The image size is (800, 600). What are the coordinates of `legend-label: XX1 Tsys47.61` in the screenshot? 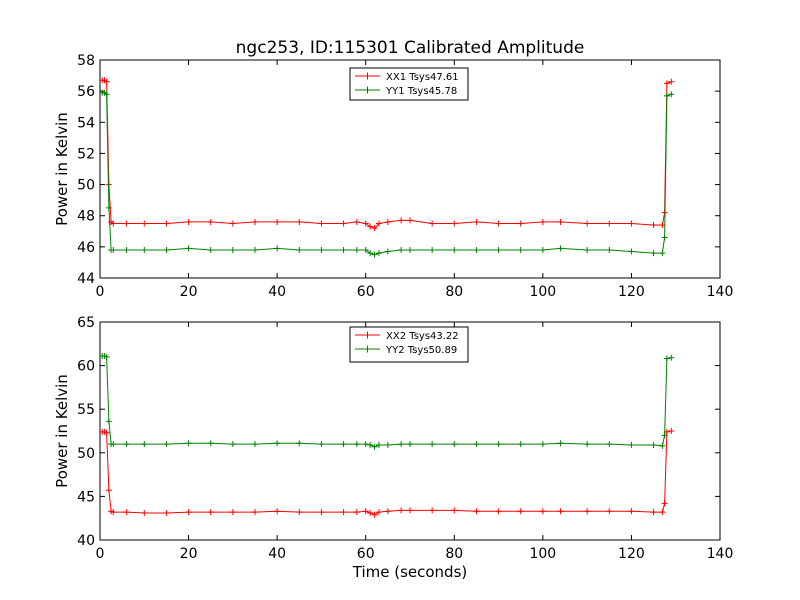 It's located at (422, 77).